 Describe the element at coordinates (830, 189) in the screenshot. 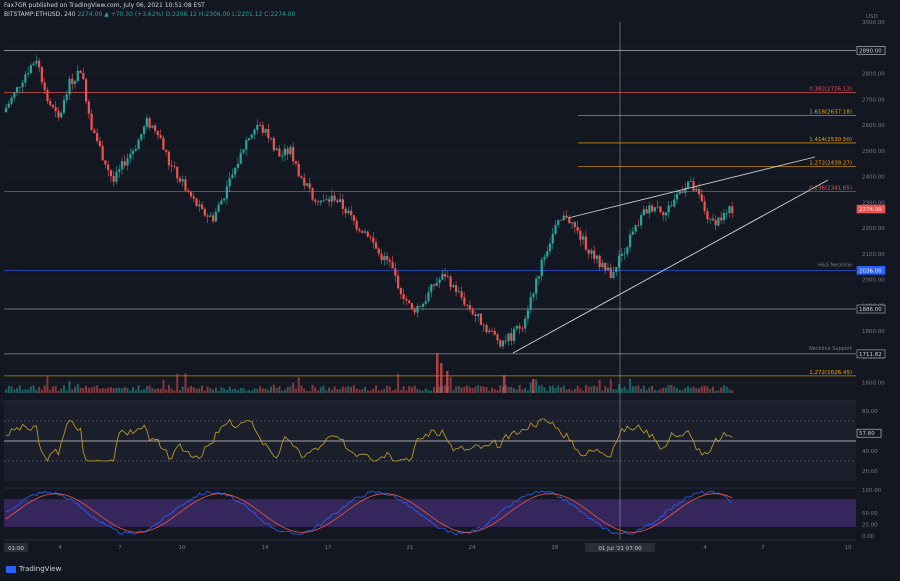

I see `fib-label: 0.236(2341.65)` at that location.